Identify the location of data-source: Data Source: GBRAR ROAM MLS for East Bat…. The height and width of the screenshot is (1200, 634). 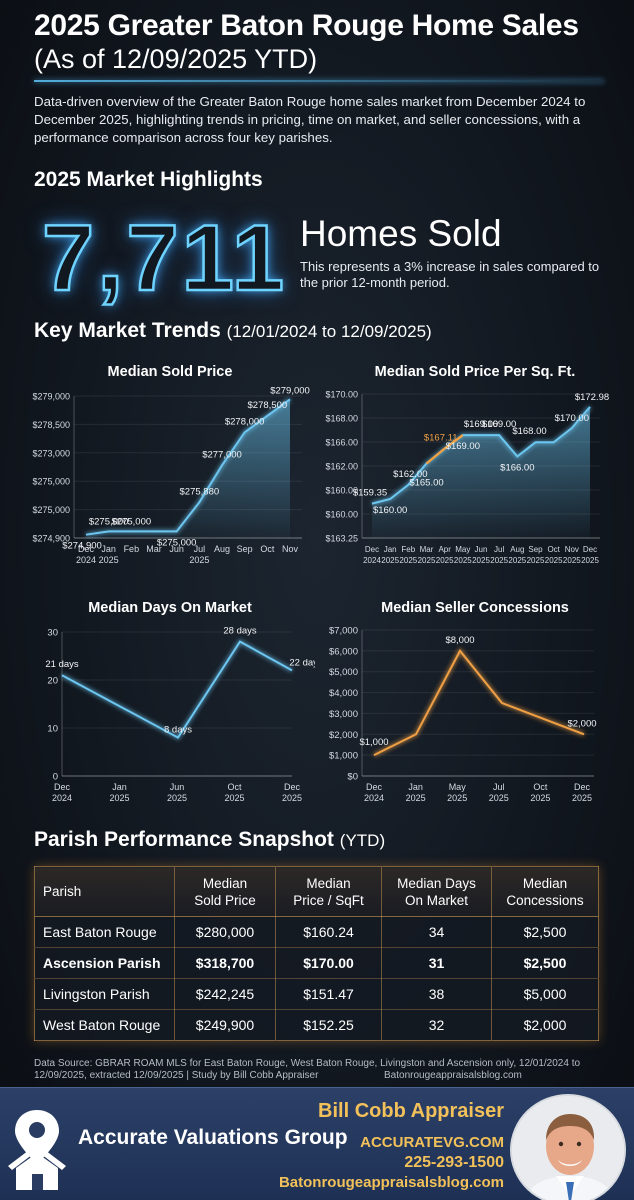
(319, 1070).